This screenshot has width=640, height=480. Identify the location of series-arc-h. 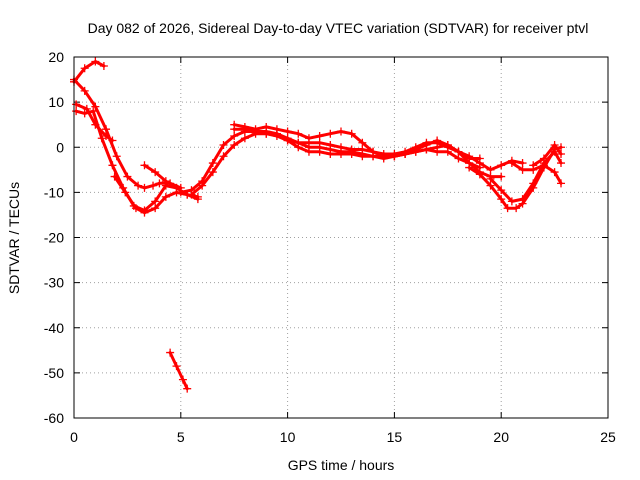
(330, 162).